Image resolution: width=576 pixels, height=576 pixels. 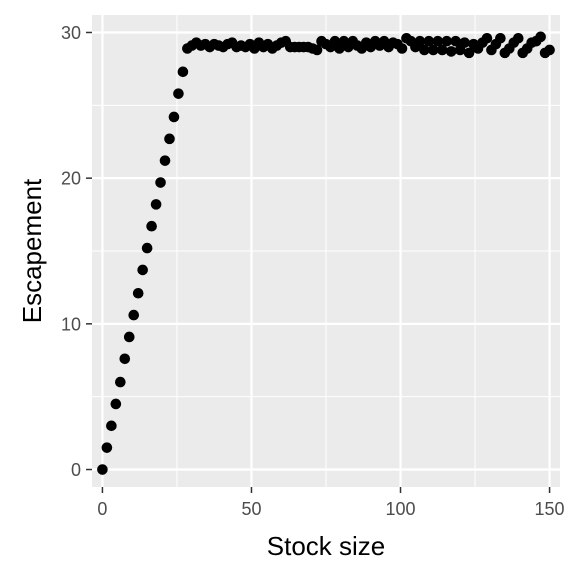 I want to click on y-axis-title: Escapement, so click(x=32, y=250).